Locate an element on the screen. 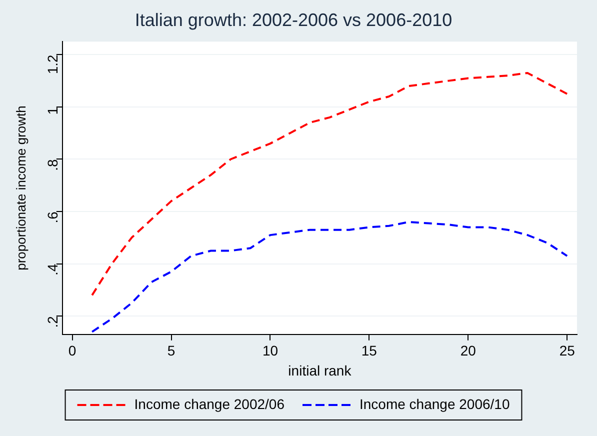 The height and width of the screenshot is (436, 597). x-axis-title: initial rank is located at coordinates (320, 370).